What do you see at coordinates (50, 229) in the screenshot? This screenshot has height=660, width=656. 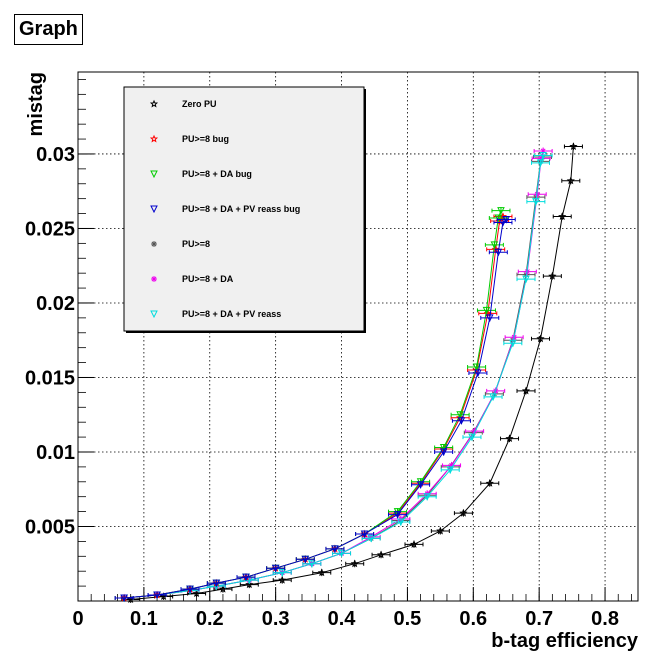 I see `y-tick-label: 0.025` at bounding box center [50, 229].